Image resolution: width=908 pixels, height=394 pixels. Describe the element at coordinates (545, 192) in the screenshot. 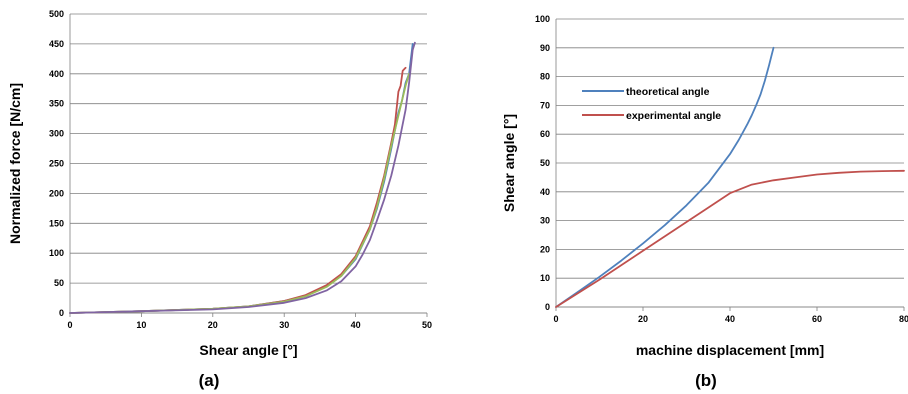

I see `y-tick-label: 40` at that location.